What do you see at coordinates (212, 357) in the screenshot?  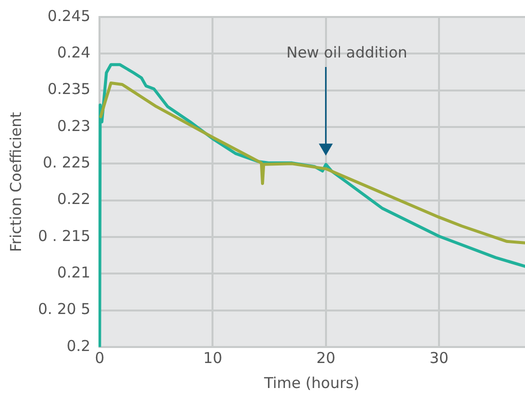 I see `x-tick-label: 10` at bounding box center [212, 357].